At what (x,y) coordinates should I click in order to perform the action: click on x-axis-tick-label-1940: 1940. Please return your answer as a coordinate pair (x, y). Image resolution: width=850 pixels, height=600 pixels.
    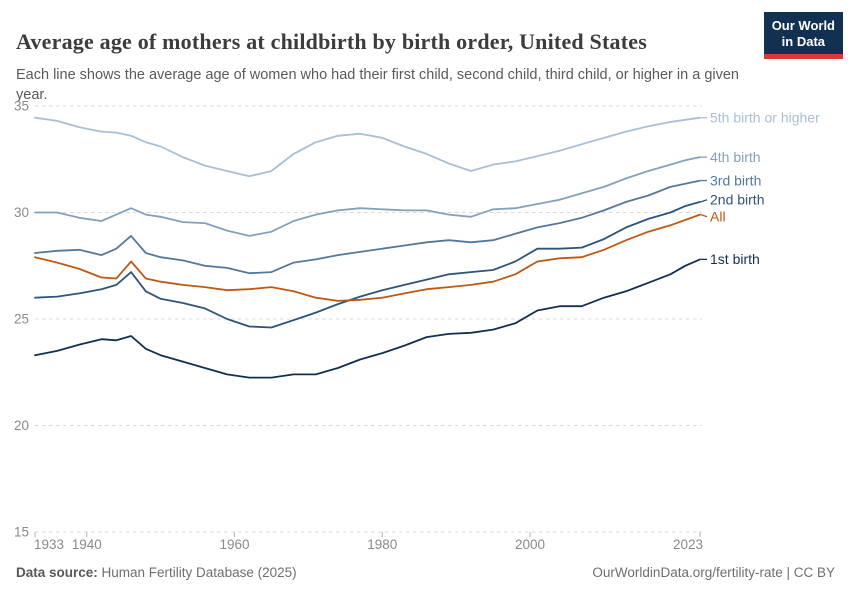
    Looking at the image, I should click on (87, 544).